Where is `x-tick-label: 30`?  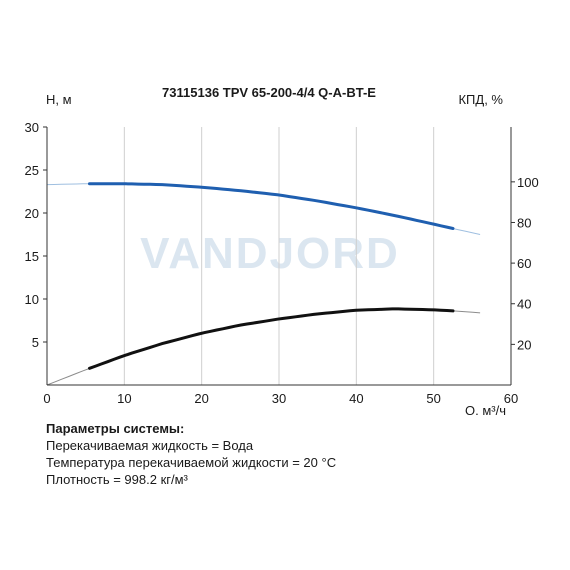
x-tick-label: 30 is located at coordinates (279, 398).